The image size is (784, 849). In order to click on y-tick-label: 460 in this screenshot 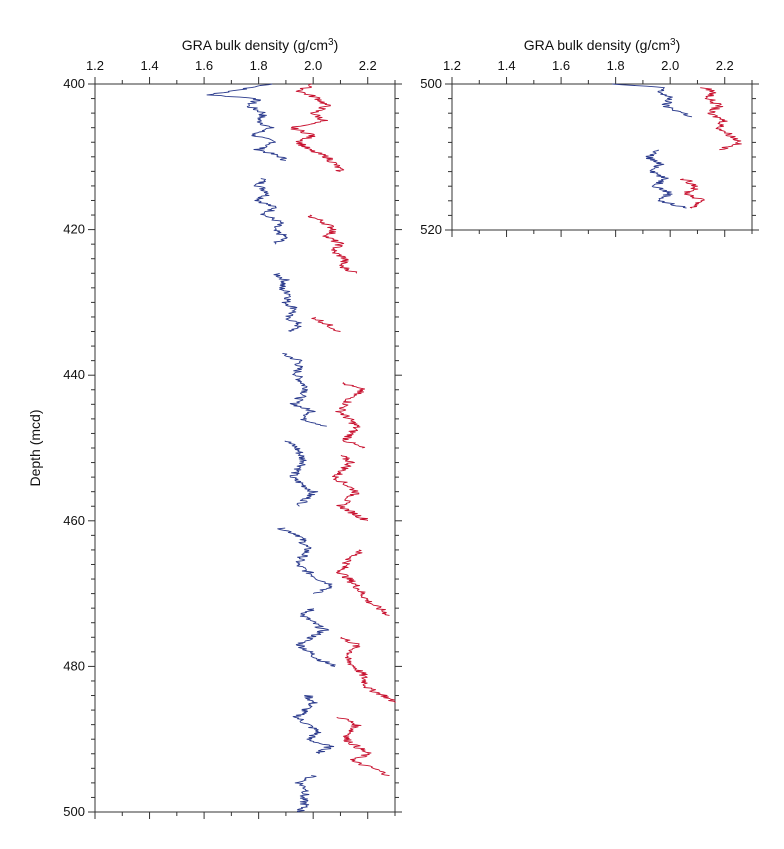, I will do `click(74, 520)`.